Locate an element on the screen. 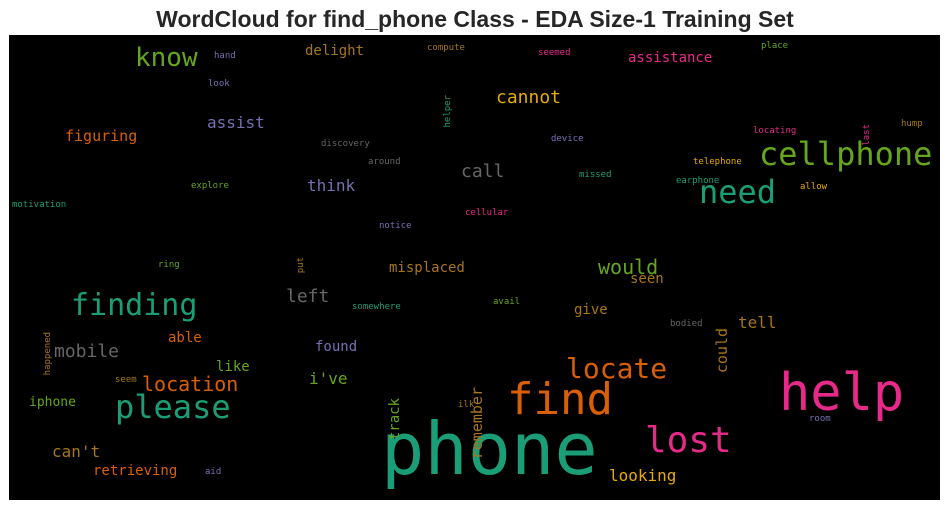  word-hand: hand is located at coordinates (225, 56).